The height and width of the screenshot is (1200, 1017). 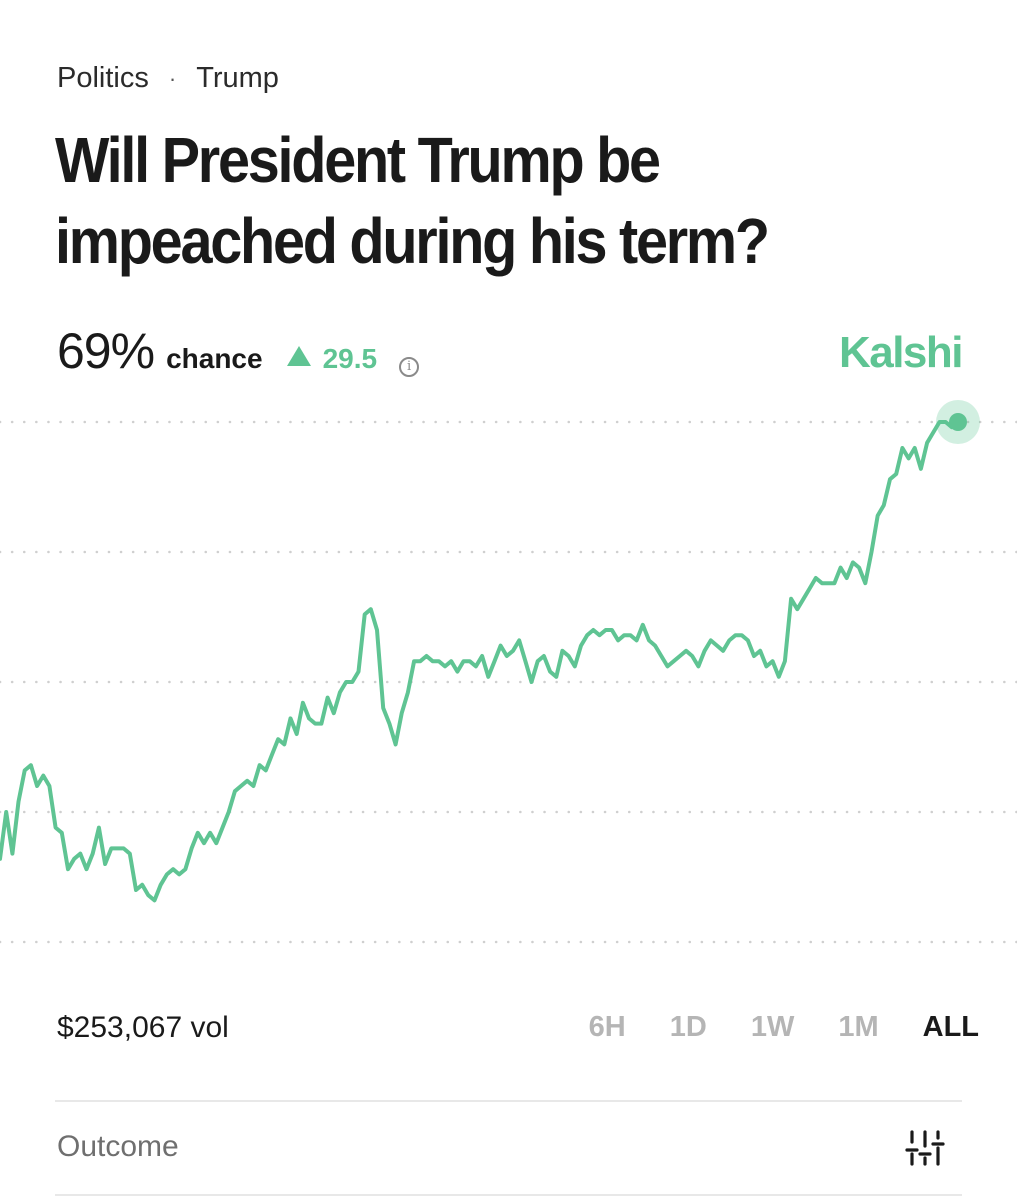 I want to click on probability-change: 29.5, so click(x=350, y=358).